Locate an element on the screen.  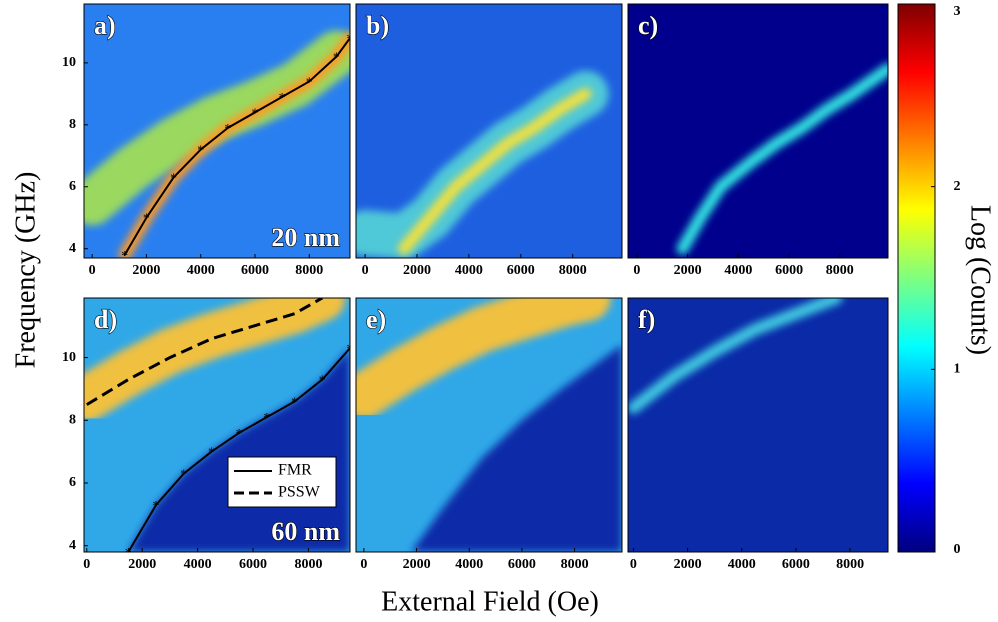
plot-area: * * * * * * * * * * is located at coordinates (219, 147).